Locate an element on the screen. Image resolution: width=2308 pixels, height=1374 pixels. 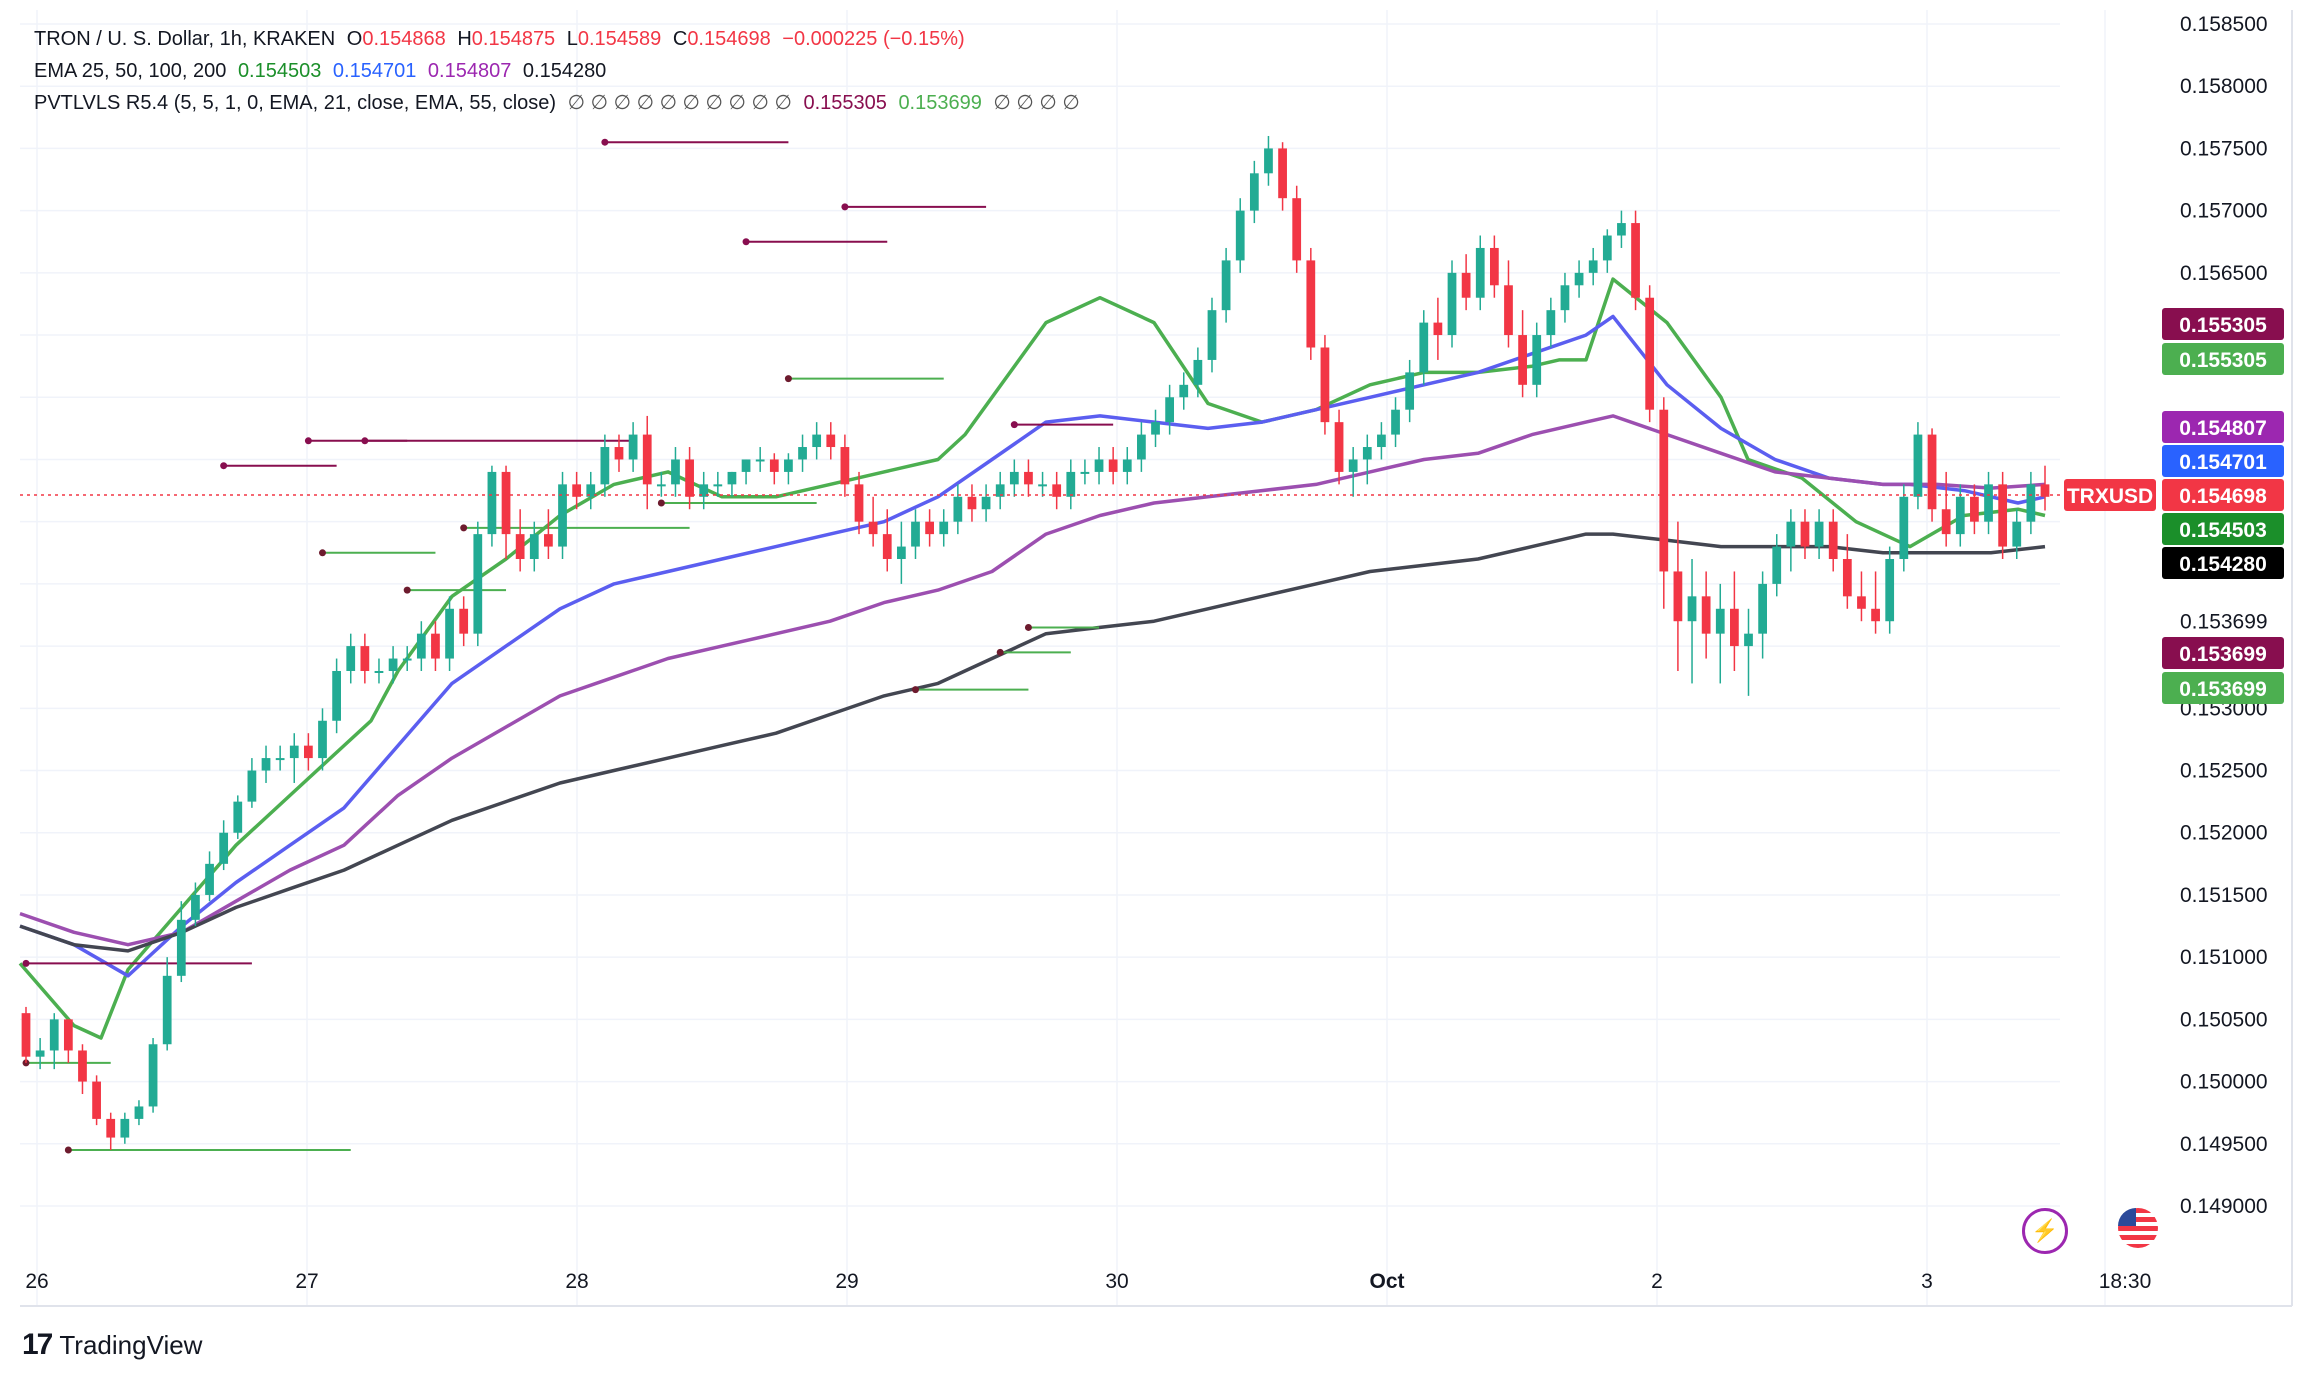
us-flag-icon is located at coordinates (2138, 1228).